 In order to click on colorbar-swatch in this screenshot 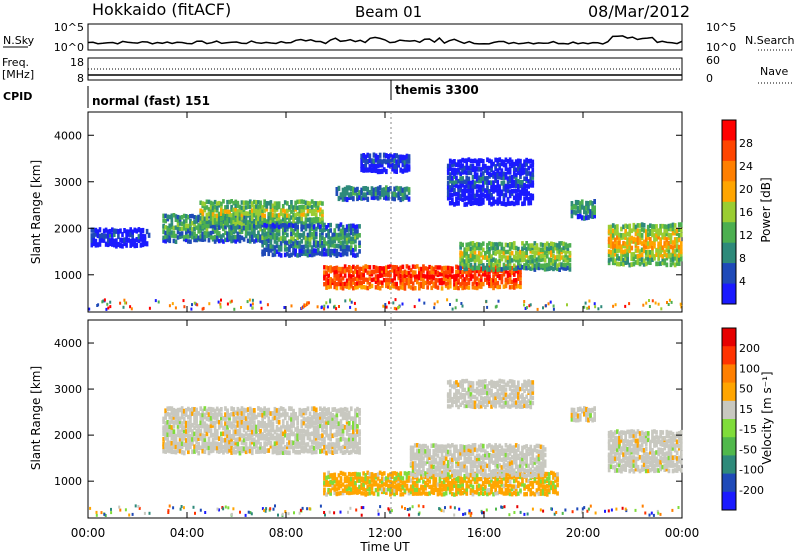, I will do `click(729, 171)`.